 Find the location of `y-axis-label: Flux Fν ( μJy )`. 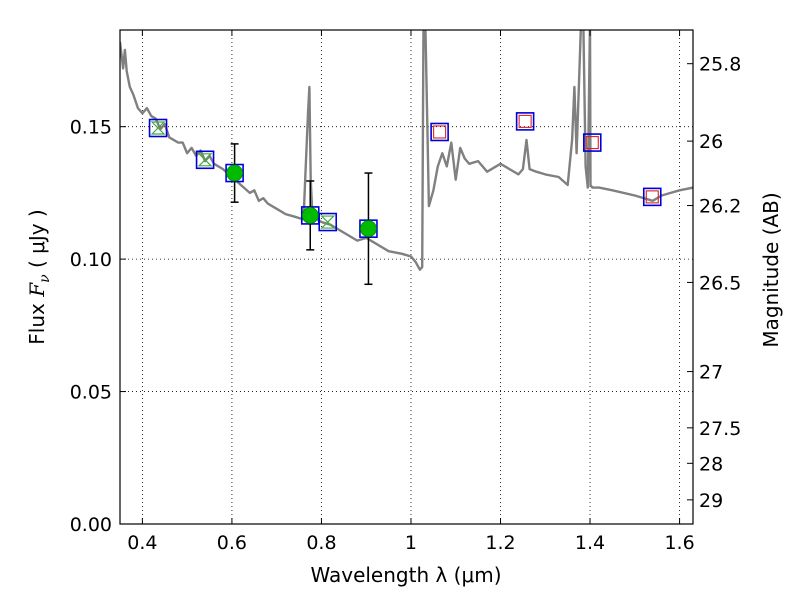

y-axis-label: Flux Fν ( μJy ) is located at coordinates (39, 276).